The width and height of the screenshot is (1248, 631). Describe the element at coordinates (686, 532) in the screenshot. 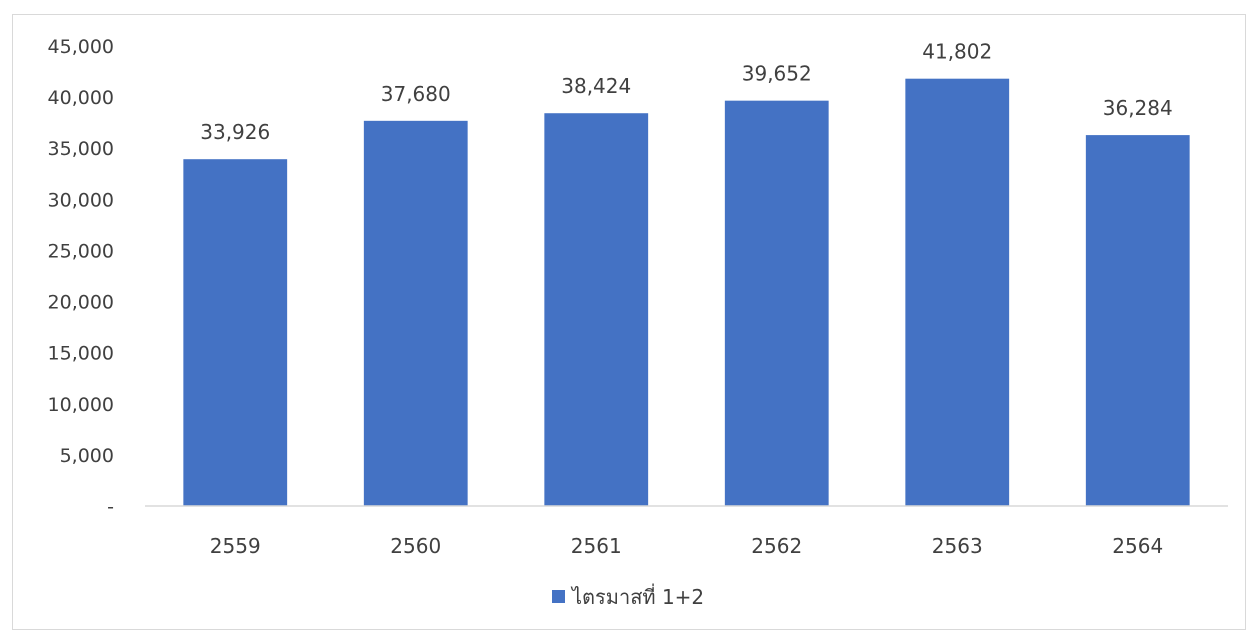

I see `x-axis: 2559 2560 2561 2562 2563 2564` at that location.